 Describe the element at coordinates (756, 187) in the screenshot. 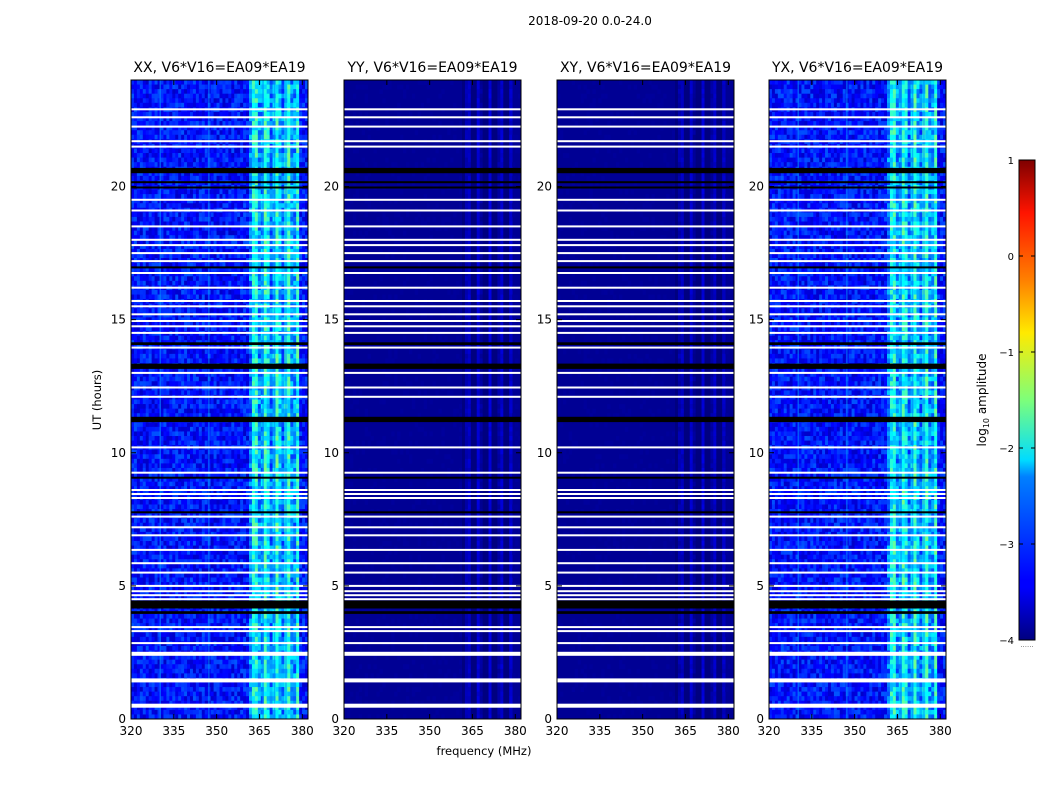

I see `y-tick-label: 20` at that location.